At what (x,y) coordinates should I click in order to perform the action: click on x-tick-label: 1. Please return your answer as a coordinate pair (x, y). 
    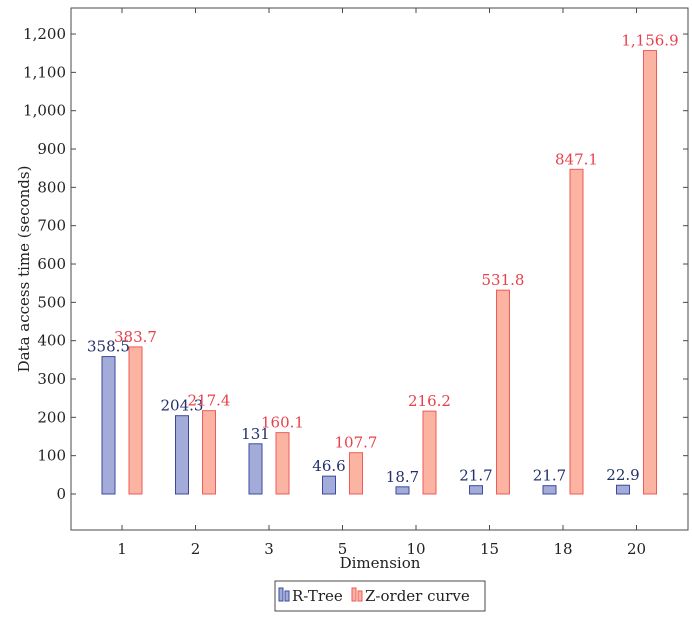
    Looking at the image, I should click on (122, 549).